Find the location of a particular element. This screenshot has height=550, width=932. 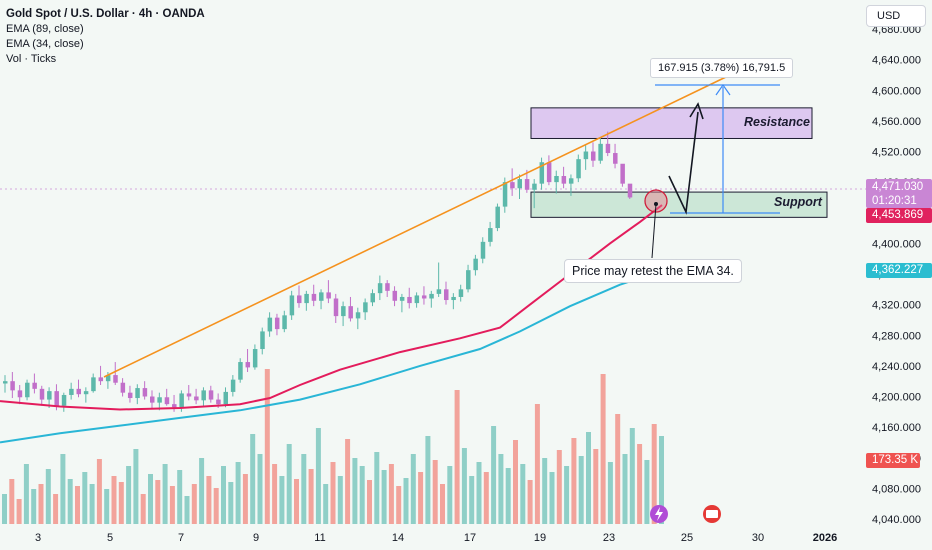

measure-label: 167.915 (3.78%) 16,791.5 is located at coordinates (722, 68).